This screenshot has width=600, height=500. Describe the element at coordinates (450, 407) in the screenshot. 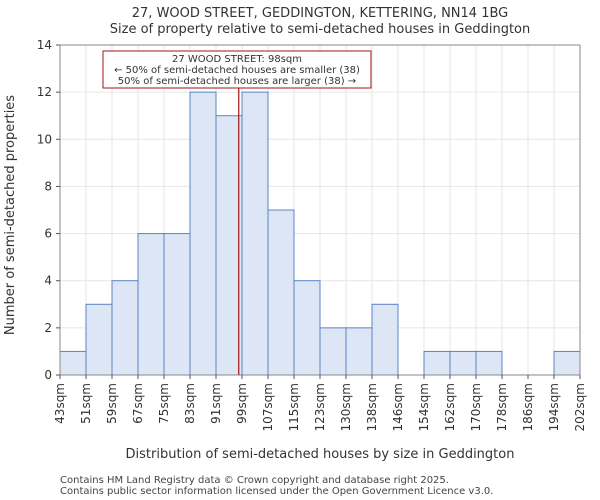

I see `x-tick-label: 162sqm` at that location.